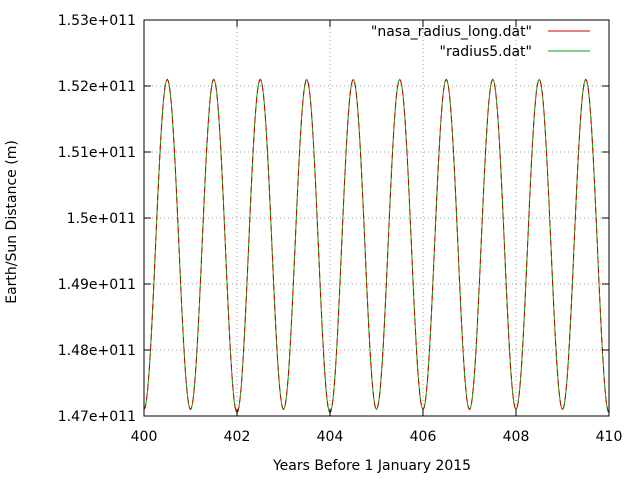  I want to click on y-tick-label: 1.49e+011, so click(97, 285).